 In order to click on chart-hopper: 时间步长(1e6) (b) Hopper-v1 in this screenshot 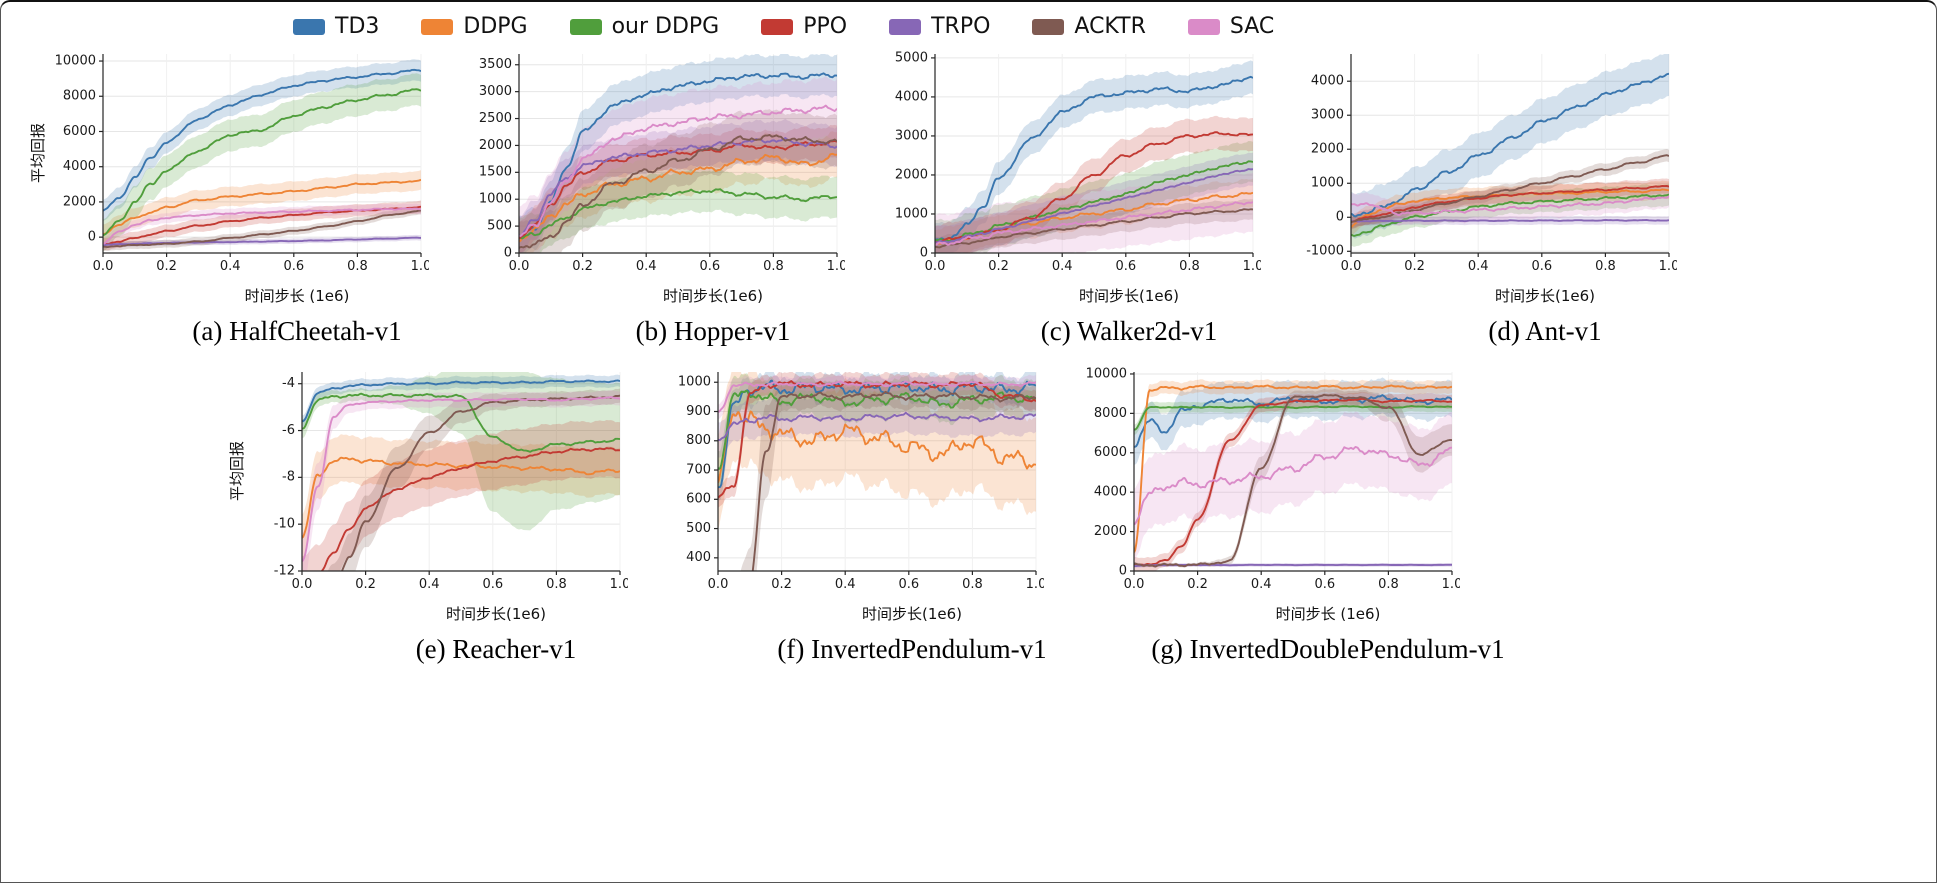, I will do `click(644, 197)`.